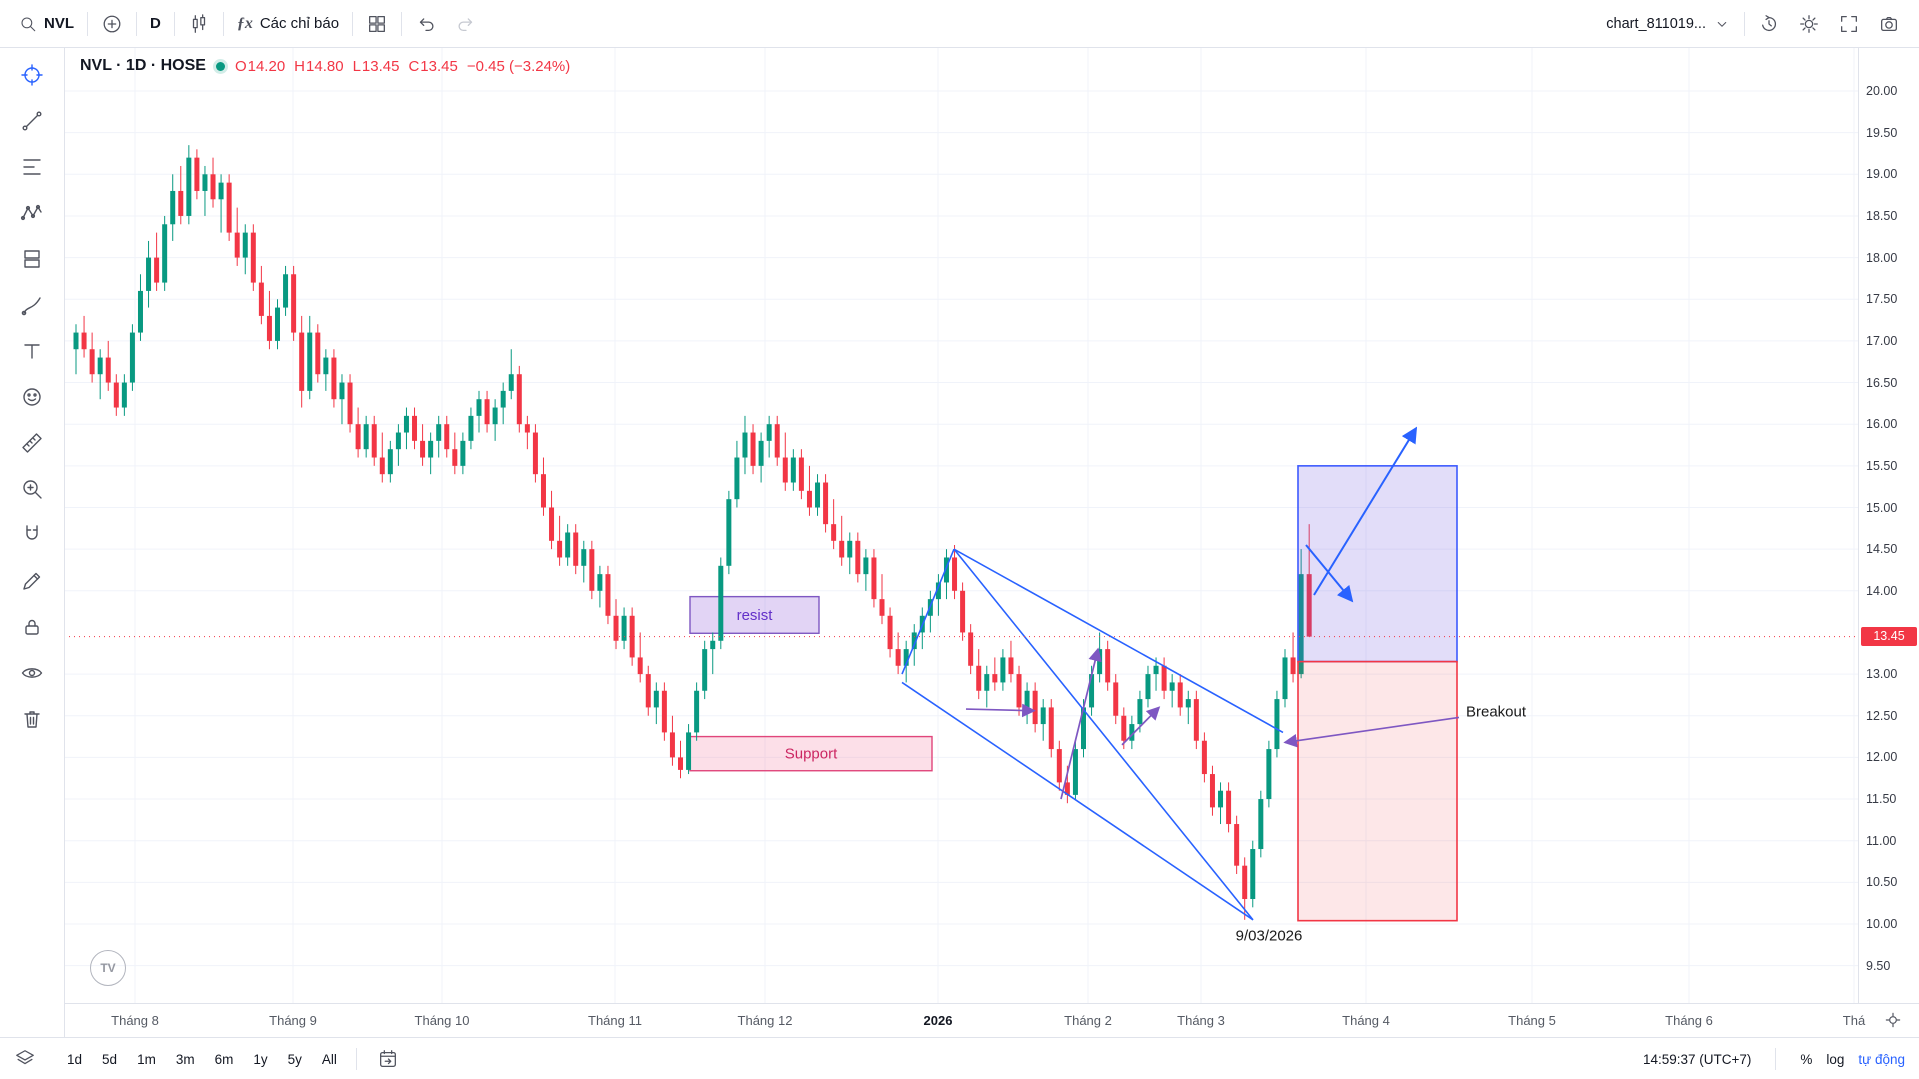  What do you see at coordinates (1806, 1059) in the screenshot?
I see `percent-scale-button: %` at bounding box center [1806, 1059].